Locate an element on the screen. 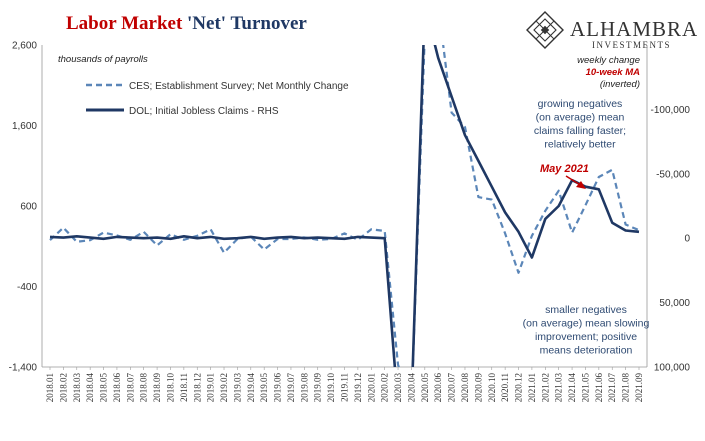  x-tick-label: 2019.01 is located at coordinates (211, 387).